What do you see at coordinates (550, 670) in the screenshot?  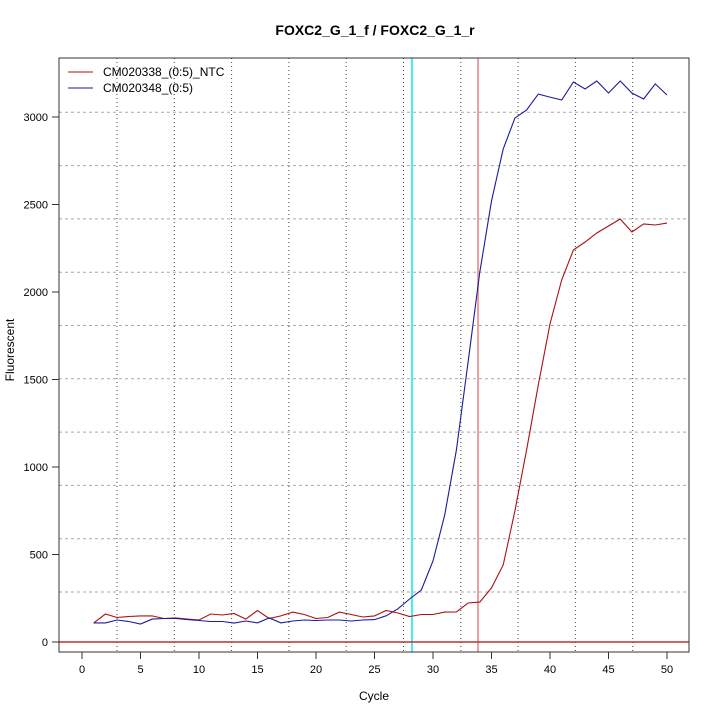 I see `x-tick-label: 40` at bounding box center [550, 670].